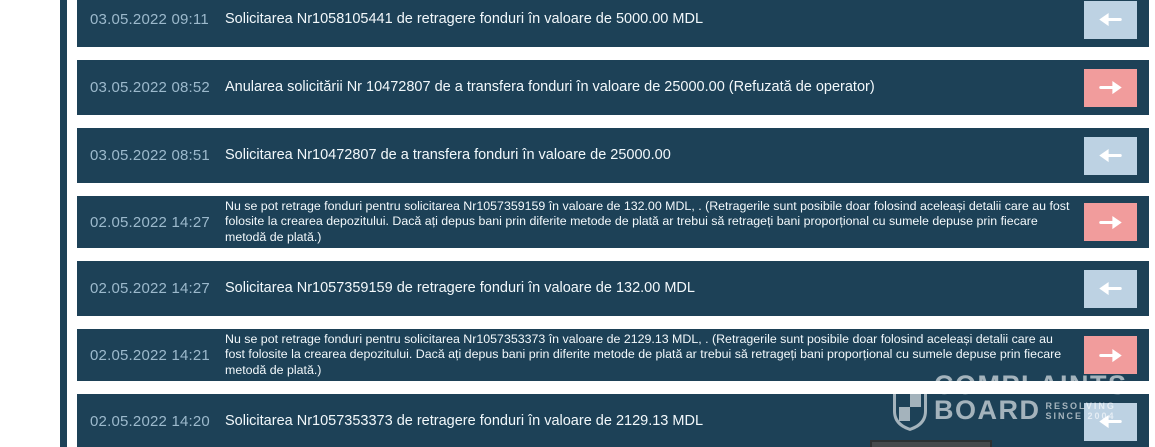 This screenshot has width=1155, height=447. Describe the element at coordinates (931, 443) in the screenshot. I see `cutoff-element` at that location.